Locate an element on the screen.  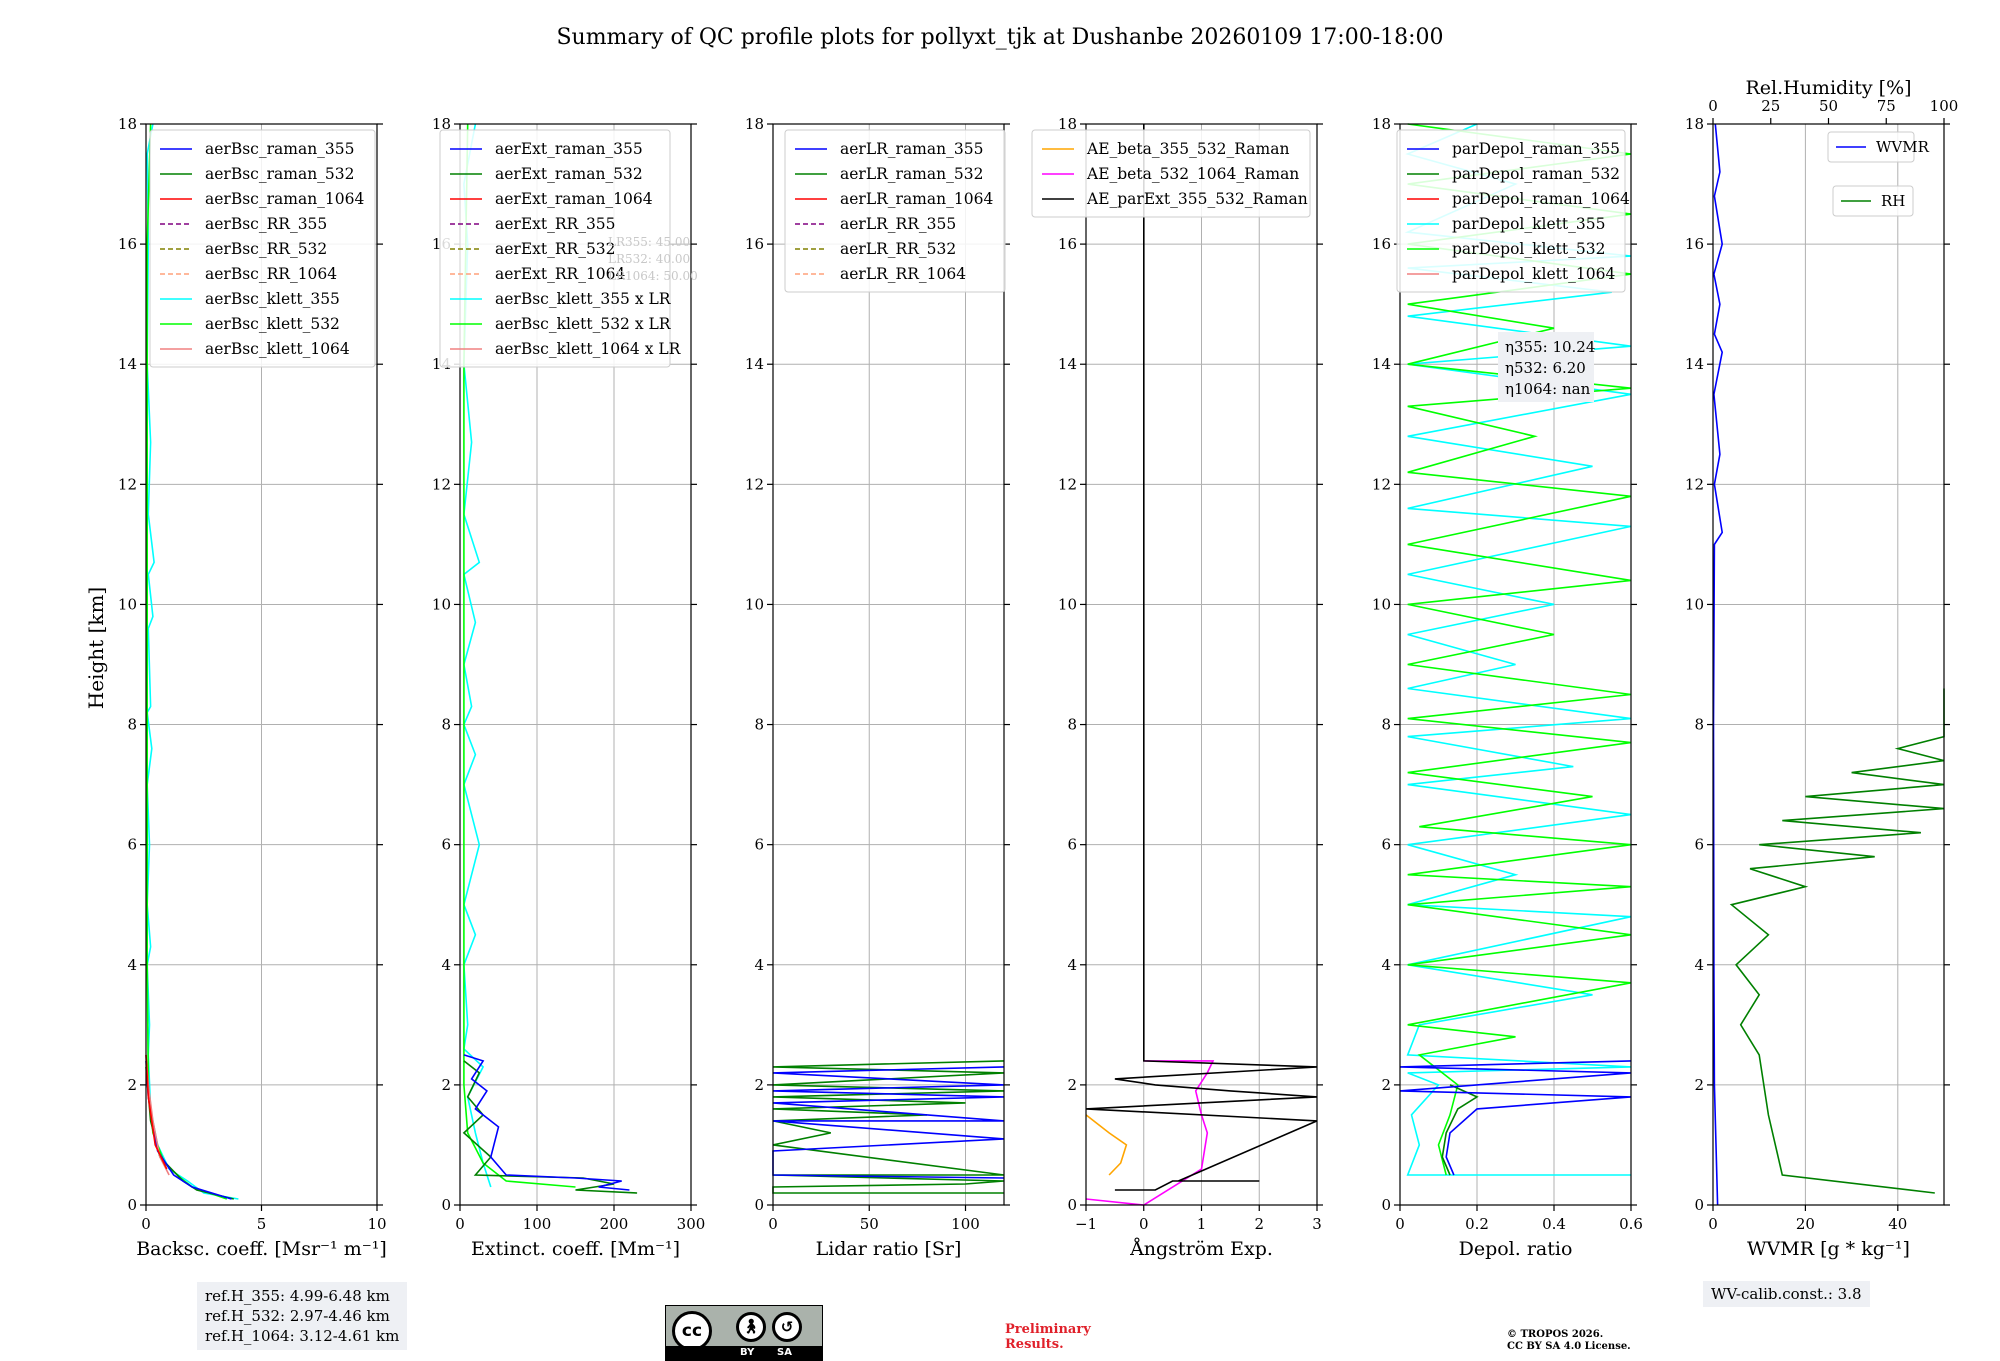
x-tick-label: 20 is located at coordinates (1805, 1224).